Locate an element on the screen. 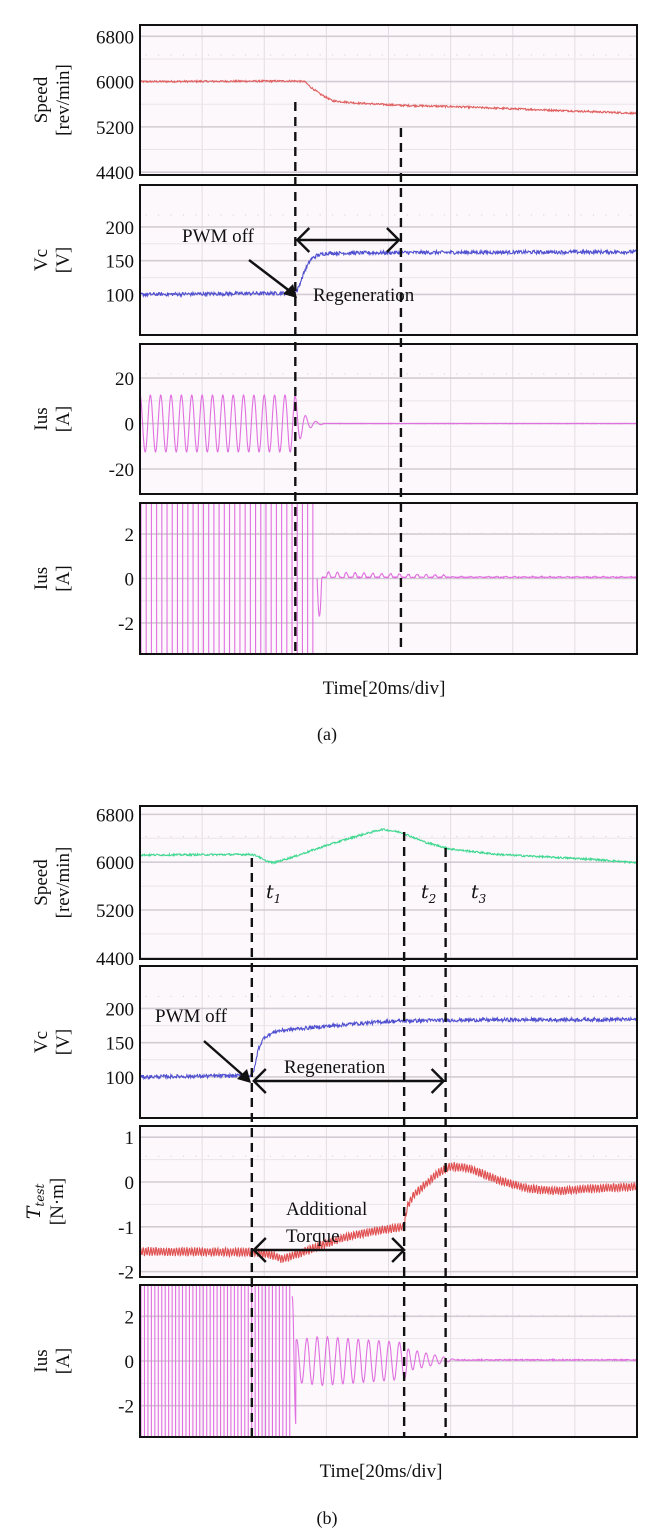 The width and height of the screenshot is (649, 1531). y-tick-label: 6000 is located at coordinates (115, 863).